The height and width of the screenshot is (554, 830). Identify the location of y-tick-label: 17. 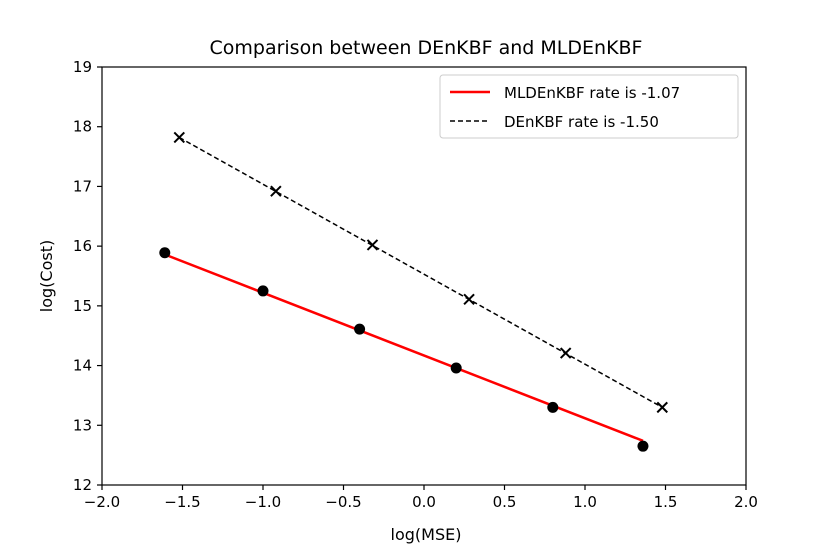
(82, 186).